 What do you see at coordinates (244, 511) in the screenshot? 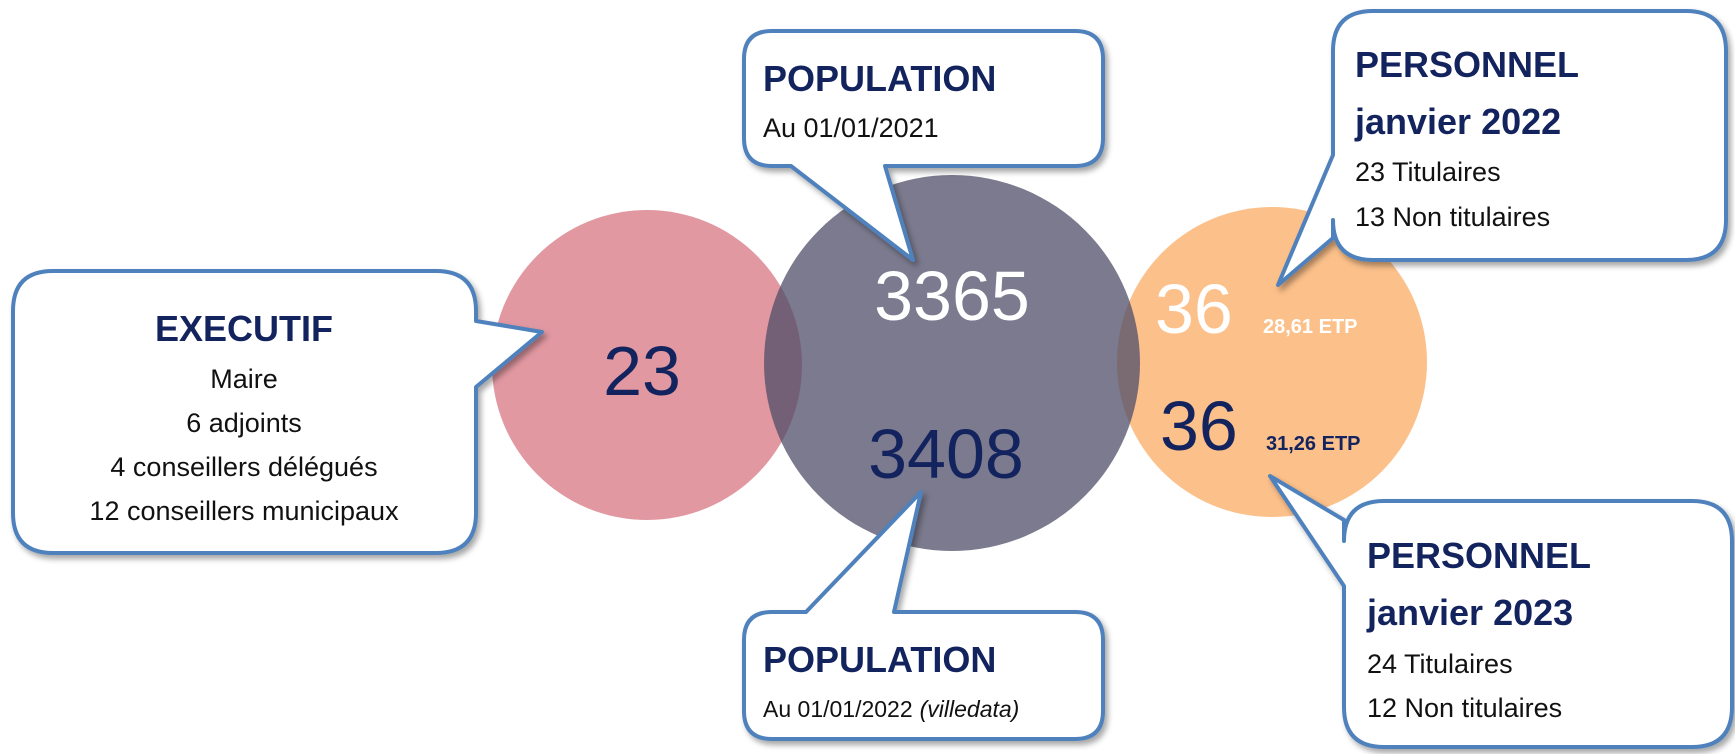
I see `executif-line: 12 conseillers municipaux` at bounding box center [244, 511].